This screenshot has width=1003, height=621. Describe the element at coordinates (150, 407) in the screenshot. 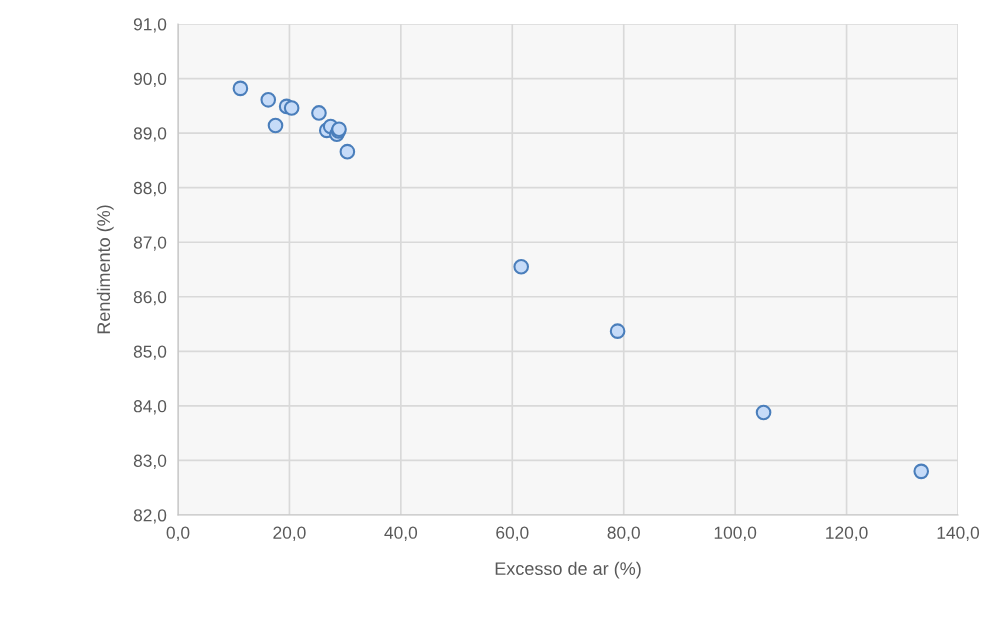

I see `y-tick-label: 84,0` at that location.